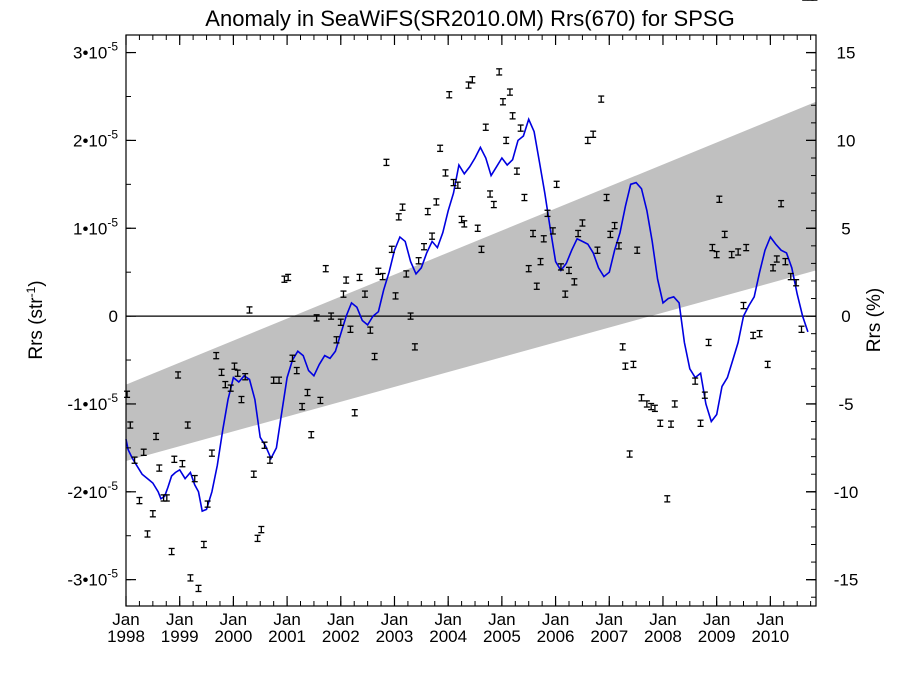 The image size is (900, 675). What do you see at coordinates (126, 636) in the screenshot?
I see `x-tick-year: 1998` at bounding box center [126, 636].